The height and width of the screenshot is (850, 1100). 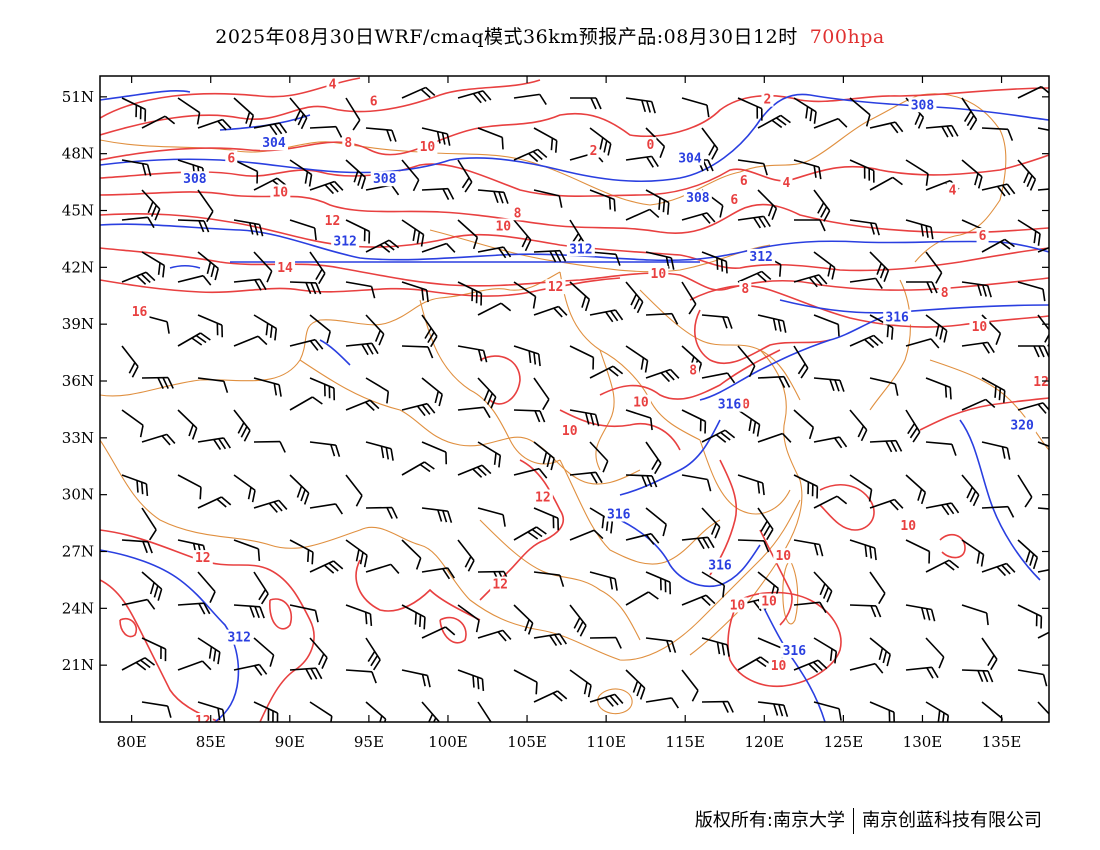 I want to click on korea-japan-coast, so click(x=959, y=365).